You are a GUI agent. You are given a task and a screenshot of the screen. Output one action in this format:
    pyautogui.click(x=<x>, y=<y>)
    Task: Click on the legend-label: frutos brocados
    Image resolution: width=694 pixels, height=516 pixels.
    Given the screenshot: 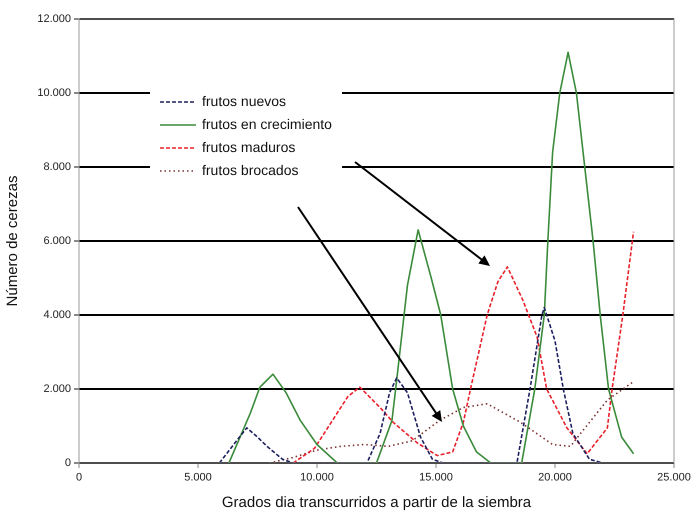 What is the action you would take?
    pyautogui.click(x=250, y=170)
    